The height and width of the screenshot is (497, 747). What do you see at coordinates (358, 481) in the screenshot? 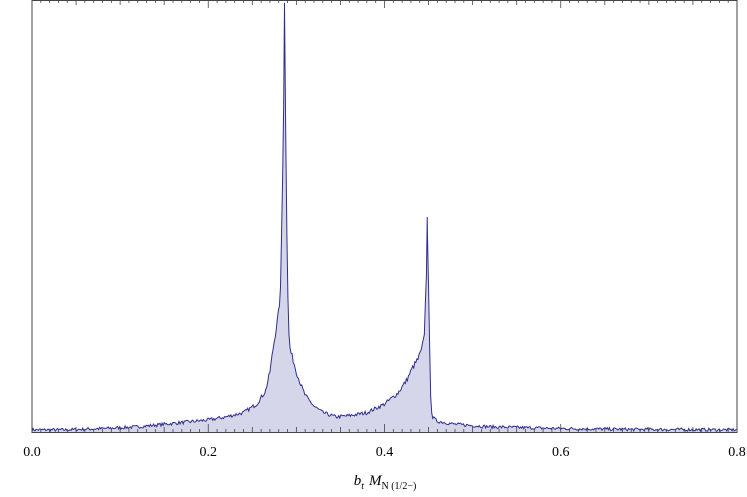
I see `x-axis-label-main: b` at bounding box center [358, 481].